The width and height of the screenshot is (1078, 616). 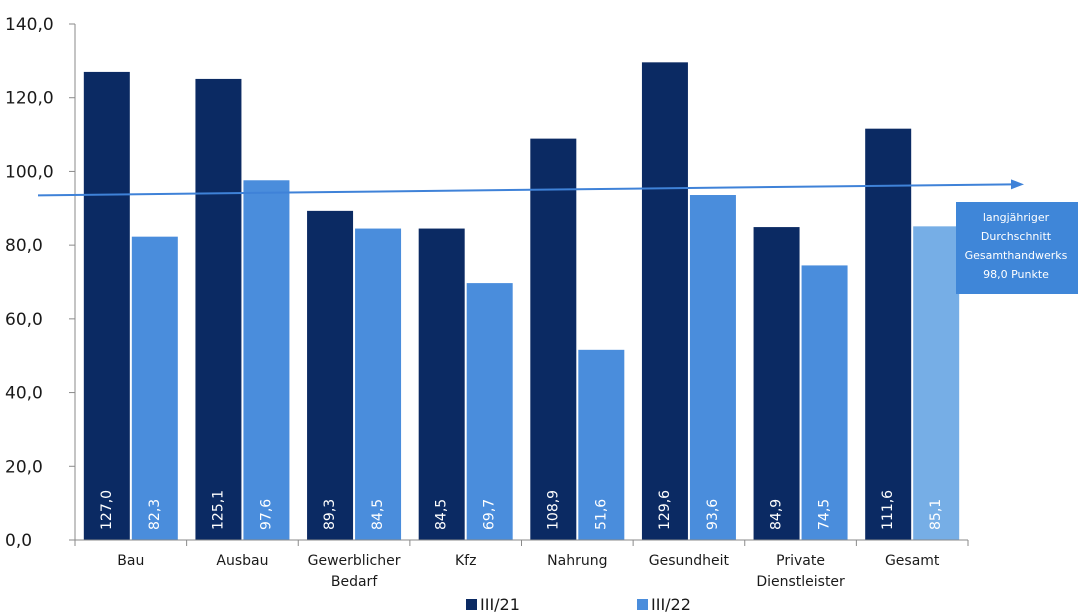 What do you see at coordinates (800, 561) in the screenshot?
I see `category-label: Private` at bounding box center [800, 561].